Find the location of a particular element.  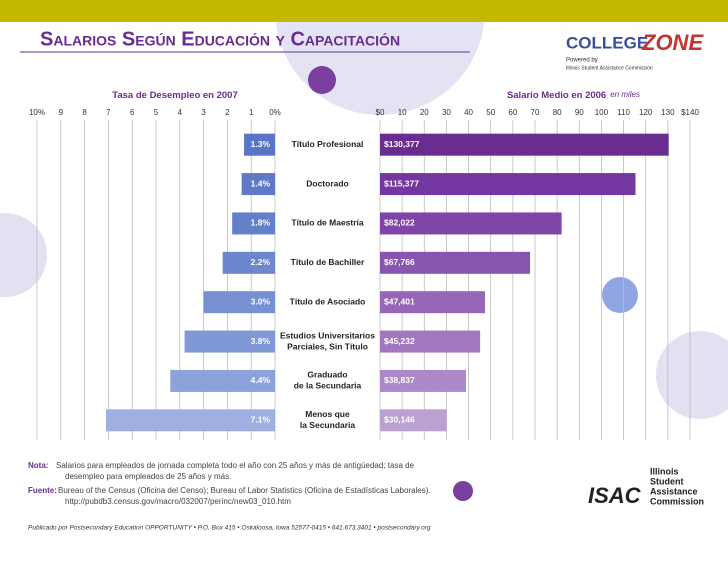

x-tick-label: 3 is located at coordinates (203, 112).